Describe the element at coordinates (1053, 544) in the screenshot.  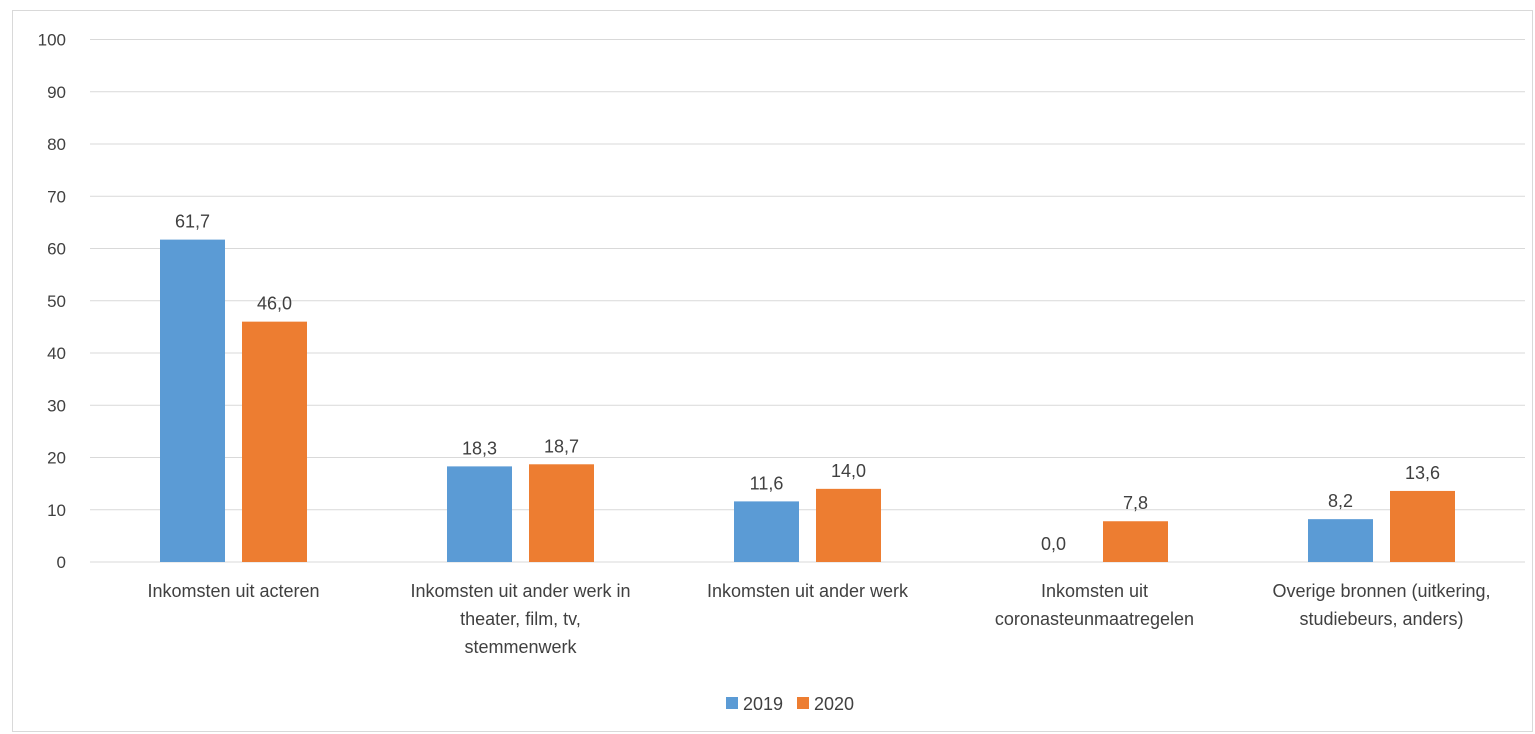
I see `data-label-2019-4: 0,0` at that location.